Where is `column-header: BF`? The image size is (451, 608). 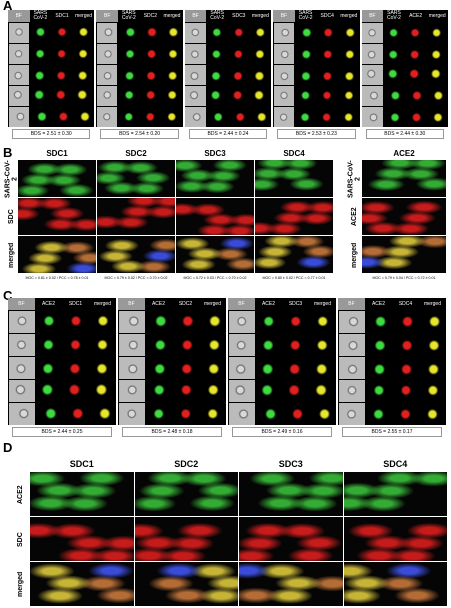 column-header: BF is located at coordinates (107, 16).